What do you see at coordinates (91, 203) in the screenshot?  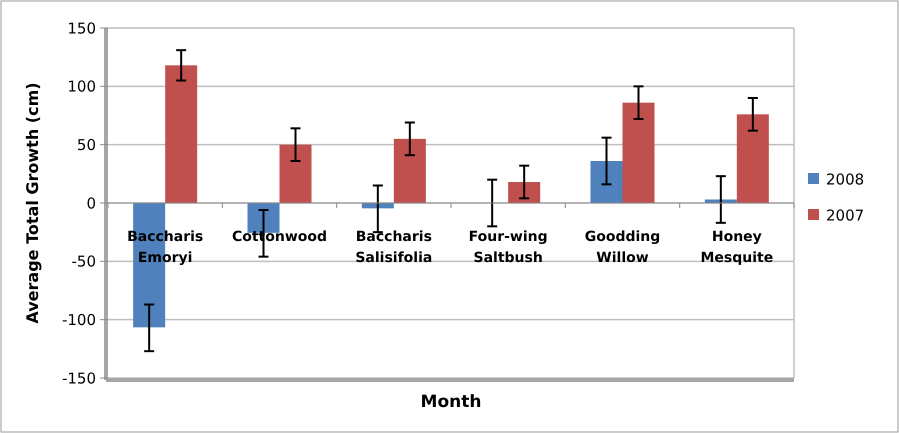 I see `y-tick-label: 0` at bounding box center [91, 203].